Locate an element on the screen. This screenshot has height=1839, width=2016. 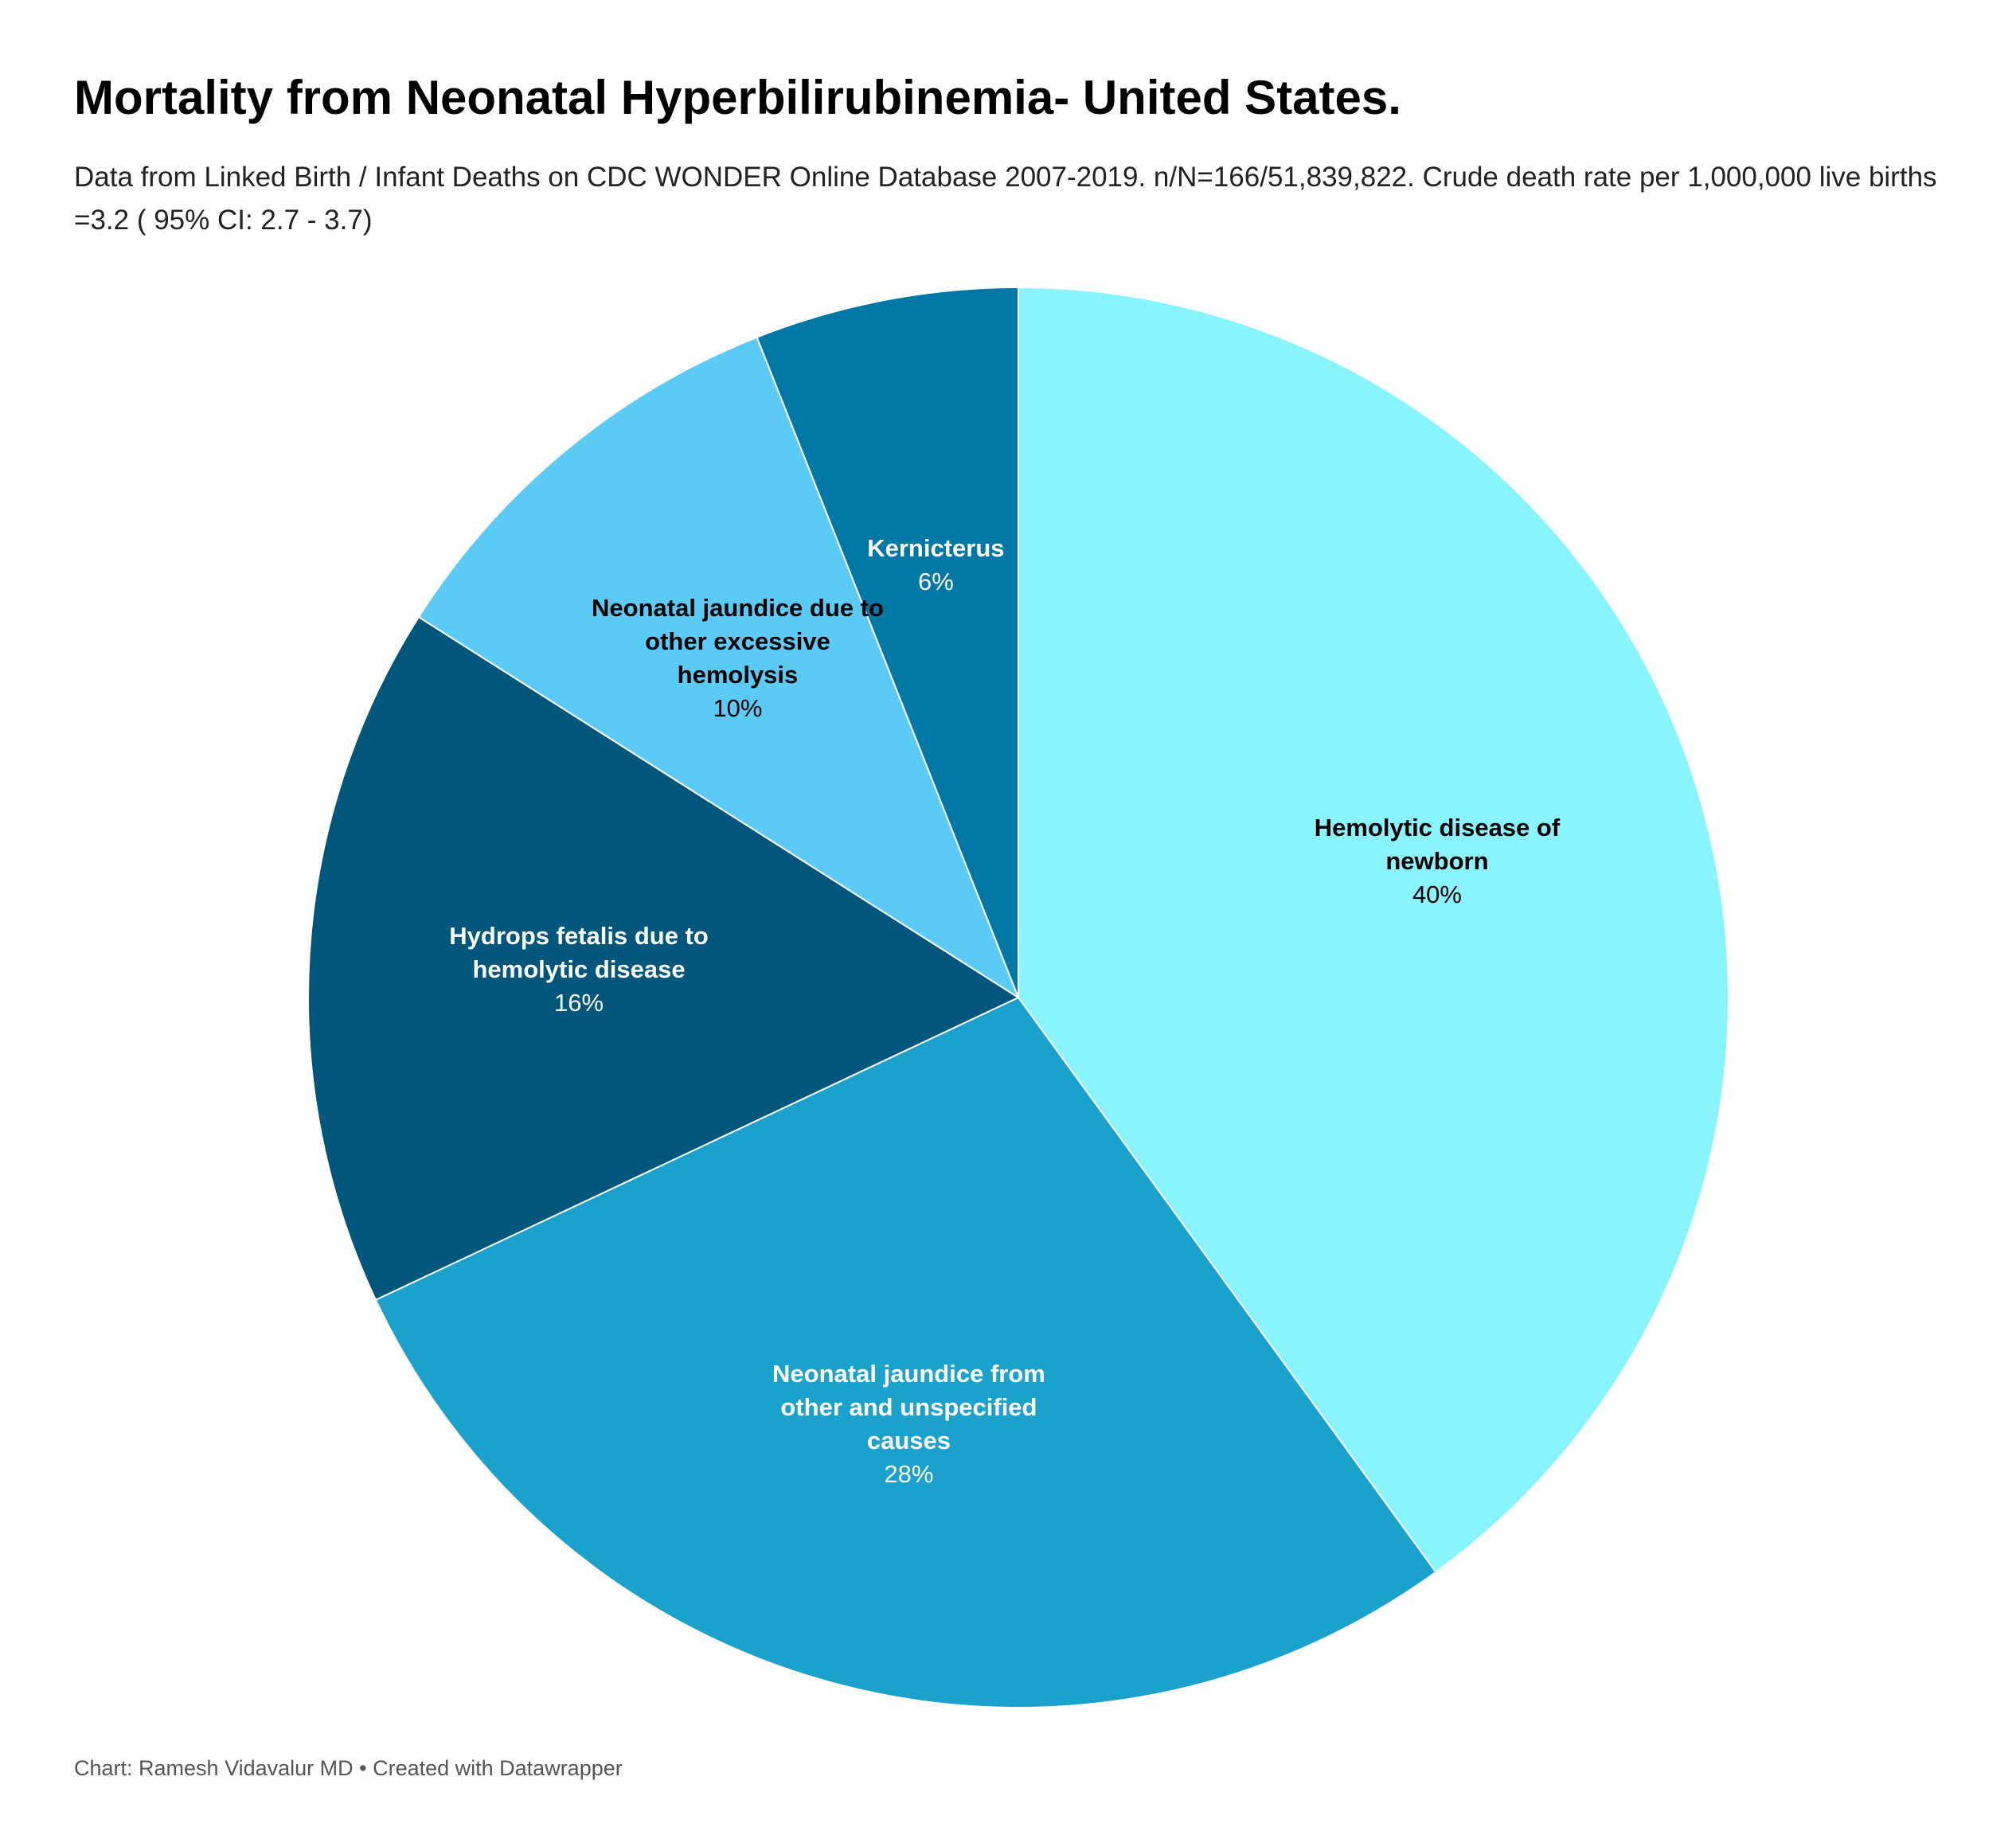
value-label: 40% is located at coordinates (1437, 894).